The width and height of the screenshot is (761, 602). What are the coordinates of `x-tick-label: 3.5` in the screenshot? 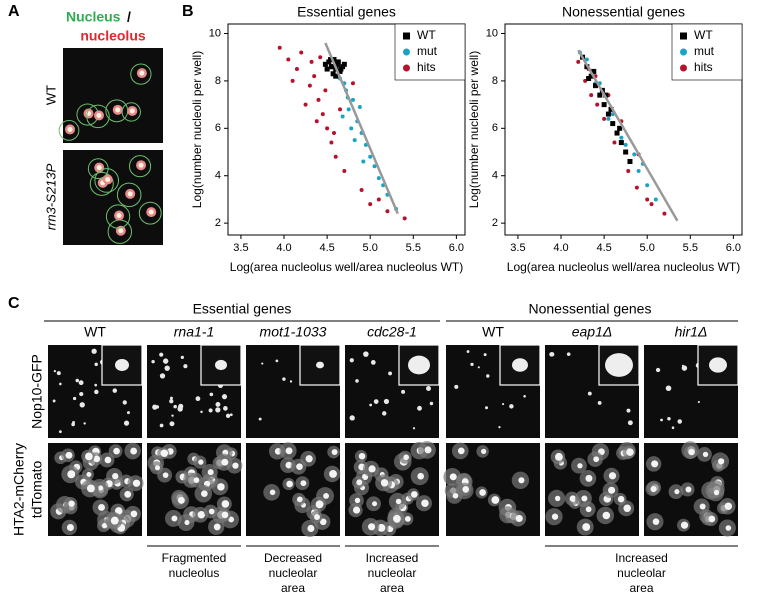 It's located at (240, 248).